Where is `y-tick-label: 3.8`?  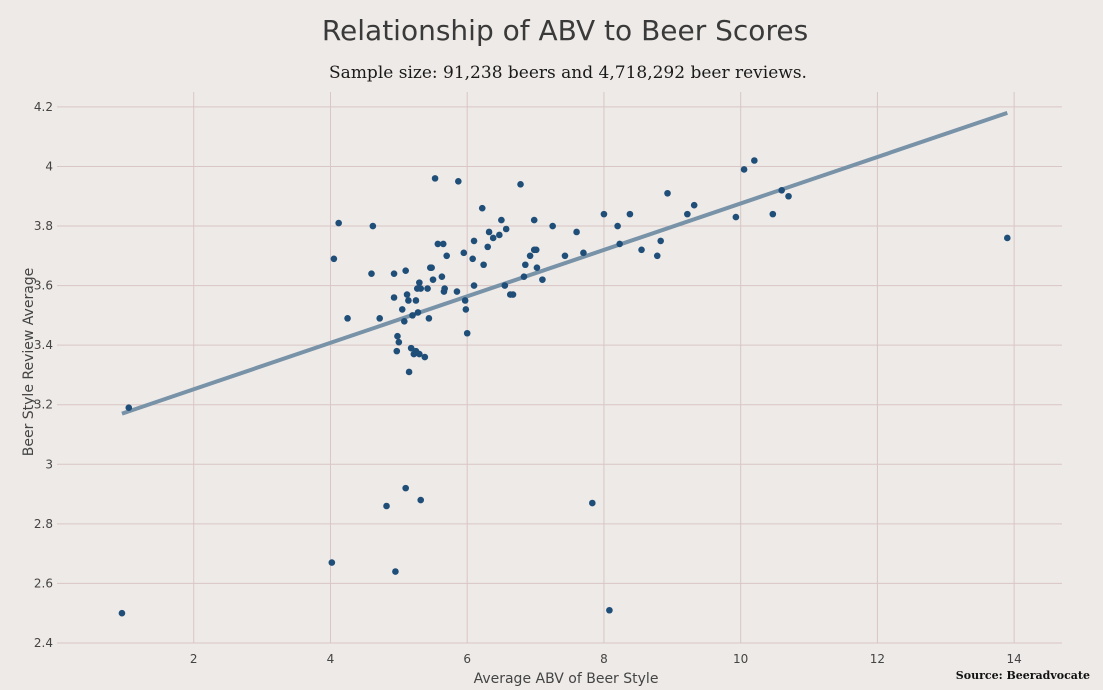
y-tick-label: 3.8 is located at coordinates (43, 226).